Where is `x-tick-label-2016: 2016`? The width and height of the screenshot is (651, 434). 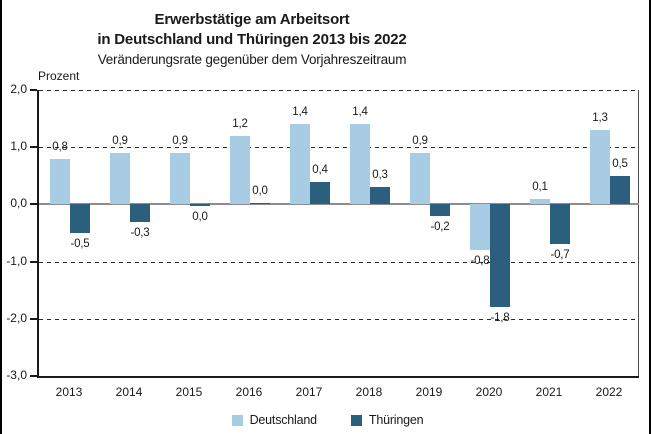 x-tick-label-2016: 2016 is located at coordinates (249, 392).